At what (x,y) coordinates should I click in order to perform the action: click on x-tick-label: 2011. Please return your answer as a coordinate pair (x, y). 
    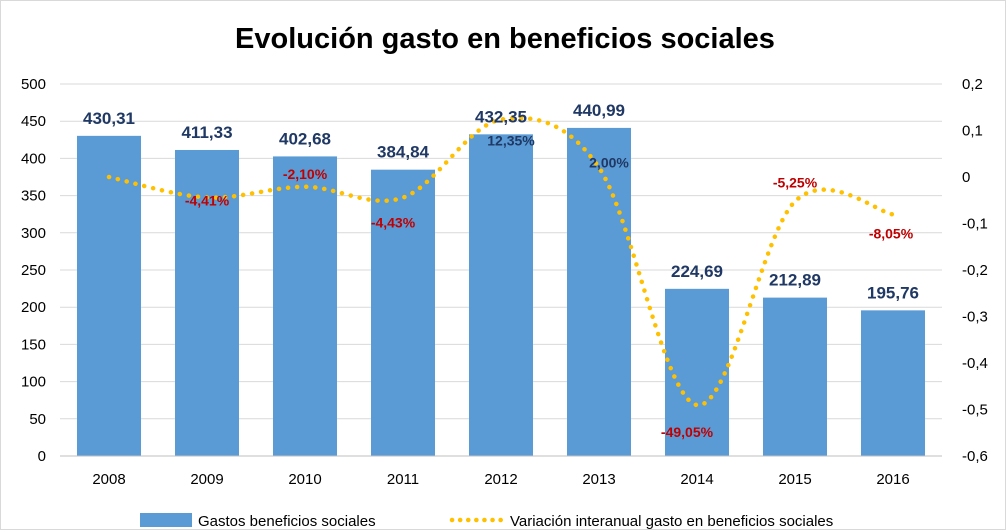
    Looking at the image, I should click on (403, 479).